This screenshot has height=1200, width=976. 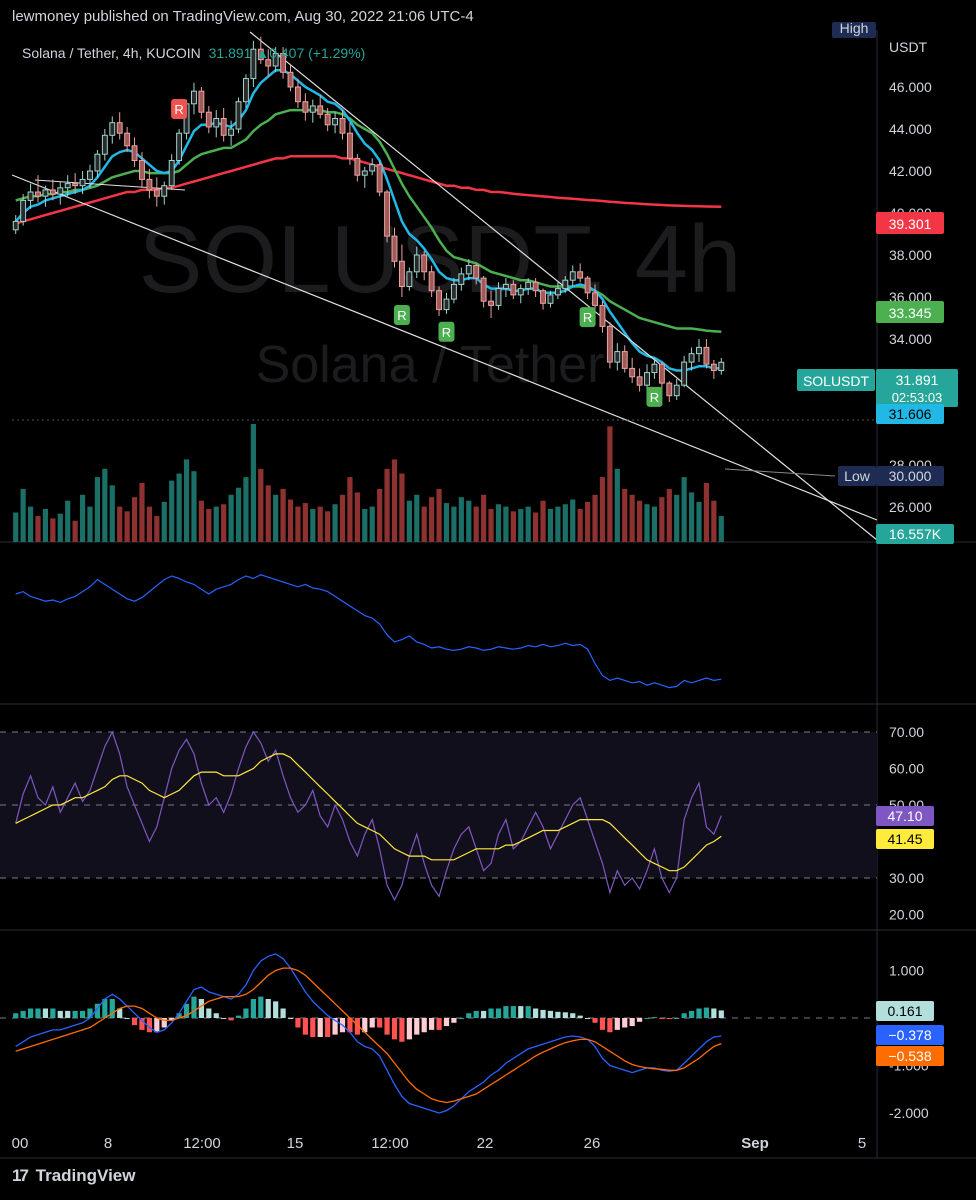 What do you see at coordinates (368, 1035) in the screenshot?
I see `signal-line` at bounding box center [368, 1035].